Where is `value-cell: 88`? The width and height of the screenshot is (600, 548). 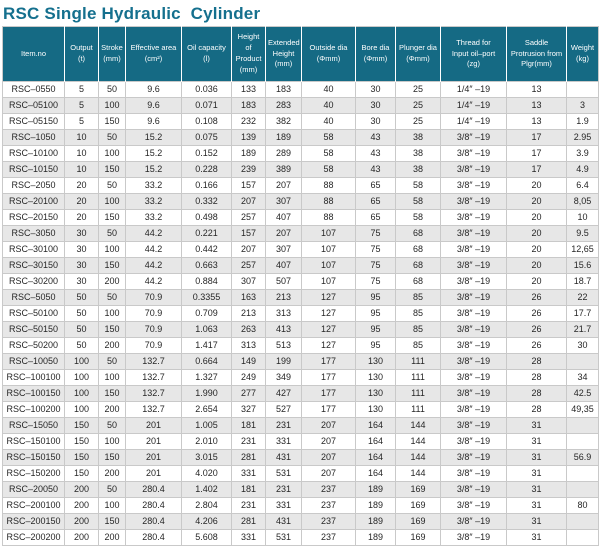 value-cell: 88 is located at coordinates (328, 217).